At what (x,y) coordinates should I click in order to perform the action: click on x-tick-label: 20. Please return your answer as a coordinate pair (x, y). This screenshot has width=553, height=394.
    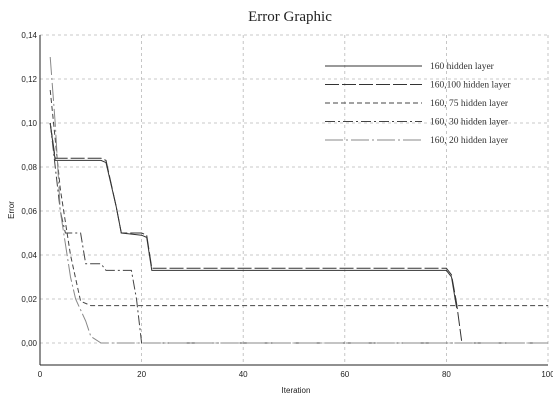
    Looking at the image, I should click on (141, 374).